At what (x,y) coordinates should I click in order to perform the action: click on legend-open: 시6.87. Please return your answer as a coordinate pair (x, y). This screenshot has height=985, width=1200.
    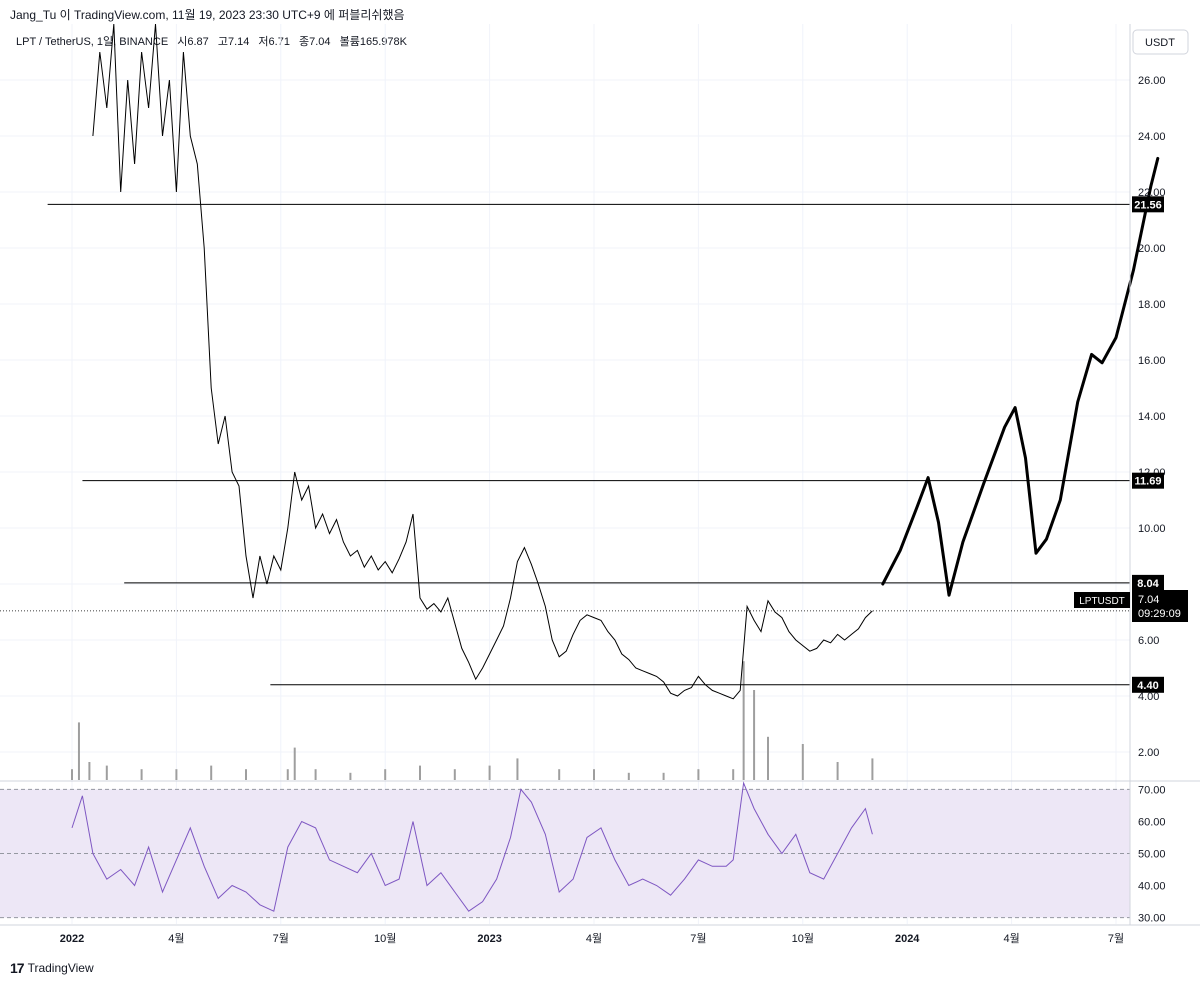
    Looking at the image, I should click on (193, 42).